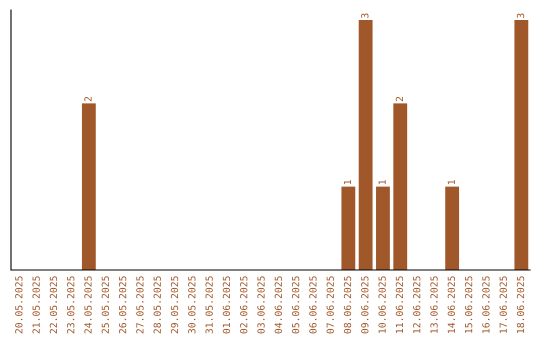  What do you see at coordinates (105, 305) in the screenshot?
I see `x-tick-label: 25.05.2025` at bounding box center [105, 305].